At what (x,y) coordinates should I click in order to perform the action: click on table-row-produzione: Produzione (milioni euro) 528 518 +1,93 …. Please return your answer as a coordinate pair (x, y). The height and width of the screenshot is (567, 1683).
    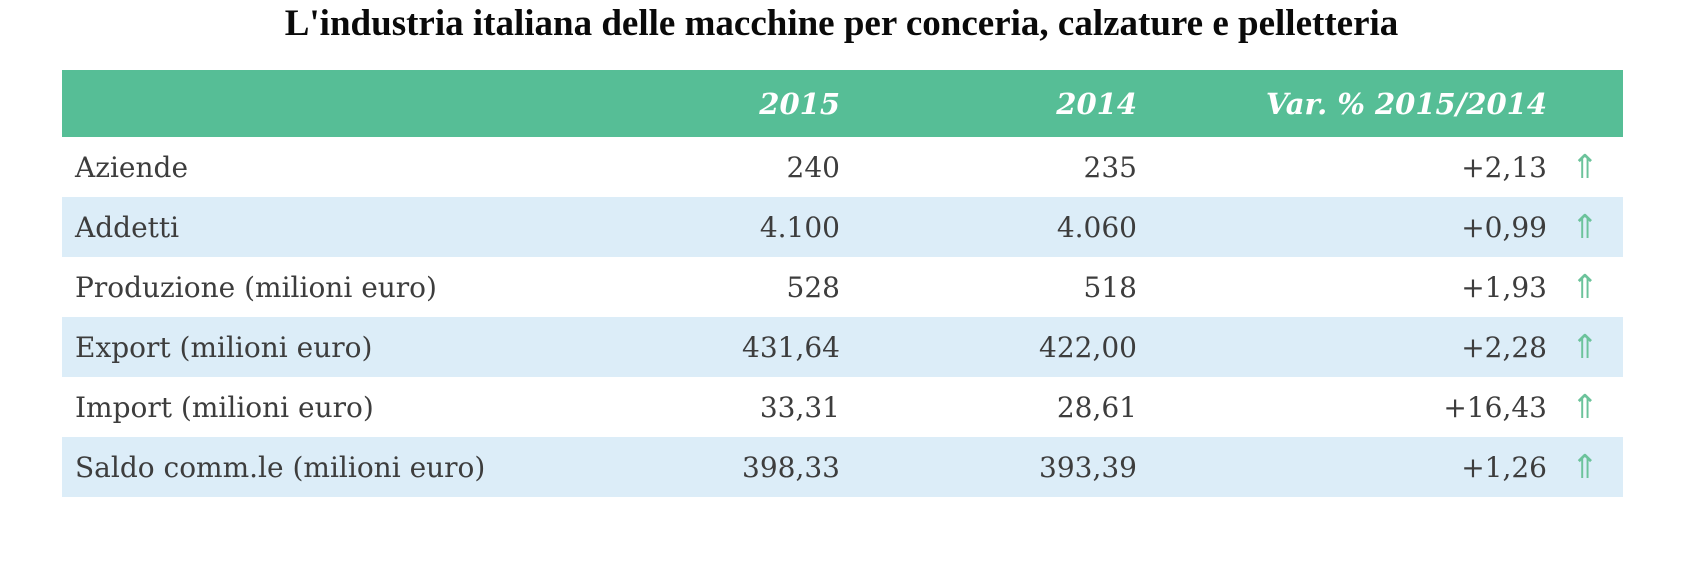
    Looking at the image, I should click on (842, 287).